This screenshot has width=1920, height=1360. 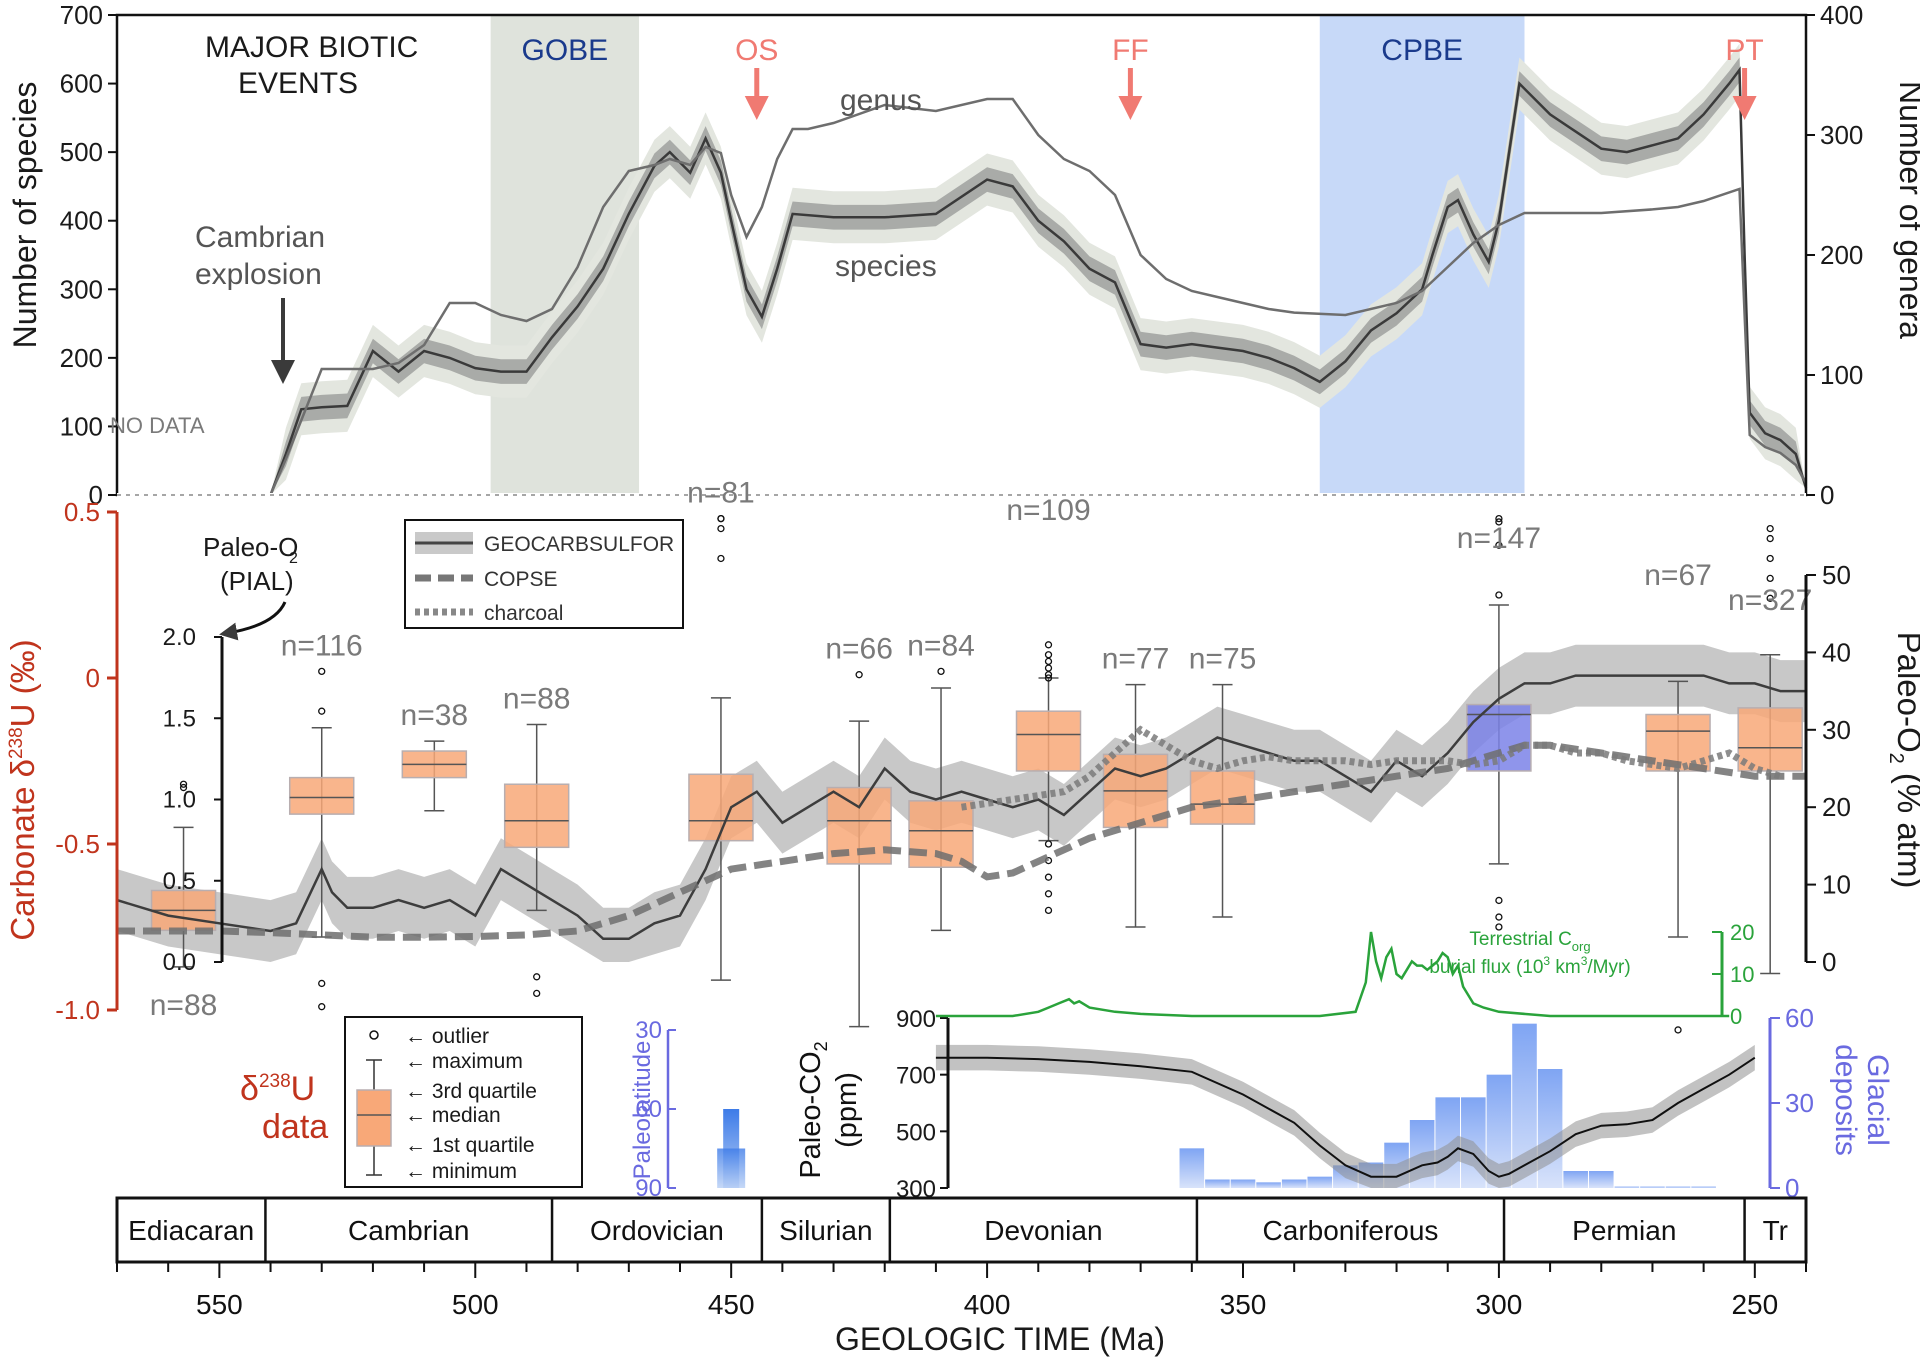 What do you see at coordinates (1836, 885) in the screenshot?
I see `o2-tick-label: 10` at bounding box center [1836, 885].